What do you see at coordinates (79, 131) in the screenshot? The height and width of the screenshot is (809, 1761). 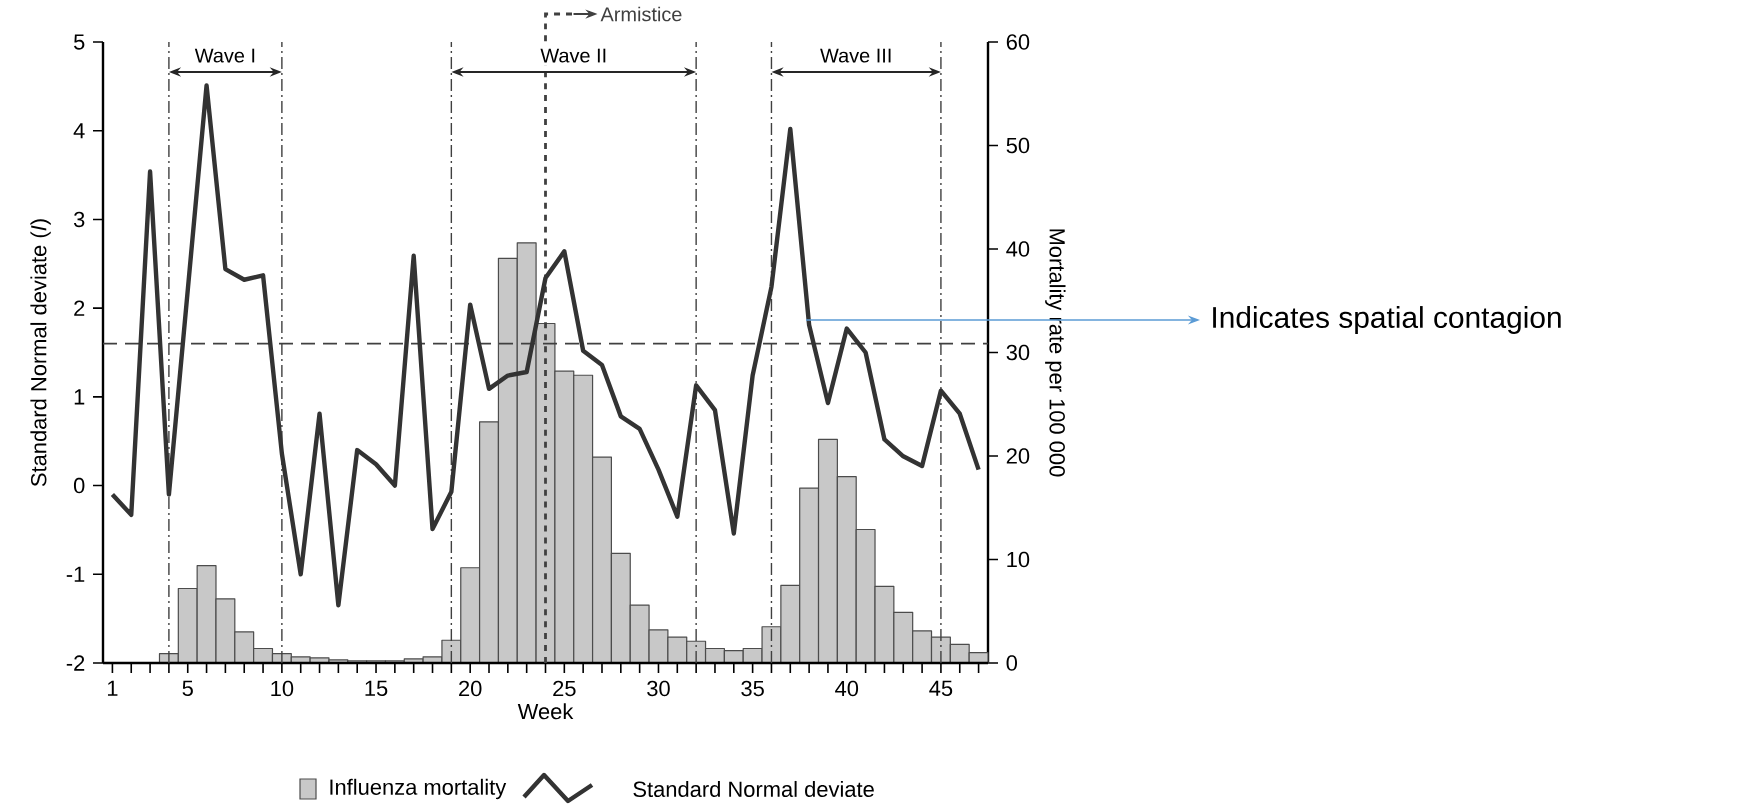 I see `y-tick-label: 4` at bounding box center [79, 131].